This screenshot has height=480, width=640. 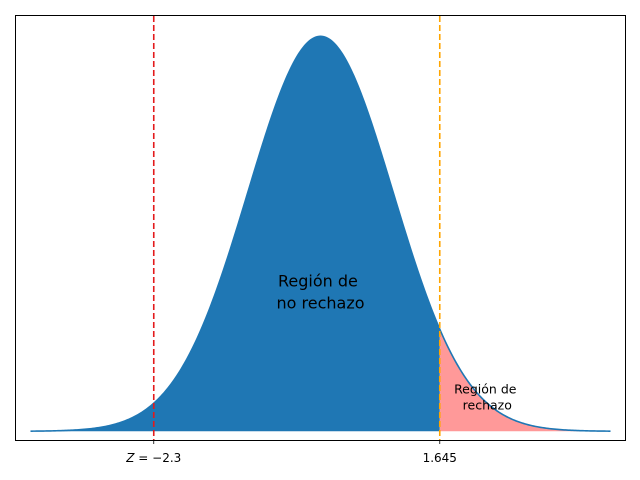 What do you see at coordinates (318, 281) in the screenshot?
I see `non-rejection-label-line1: Región de` at bounding box center [318, 281].